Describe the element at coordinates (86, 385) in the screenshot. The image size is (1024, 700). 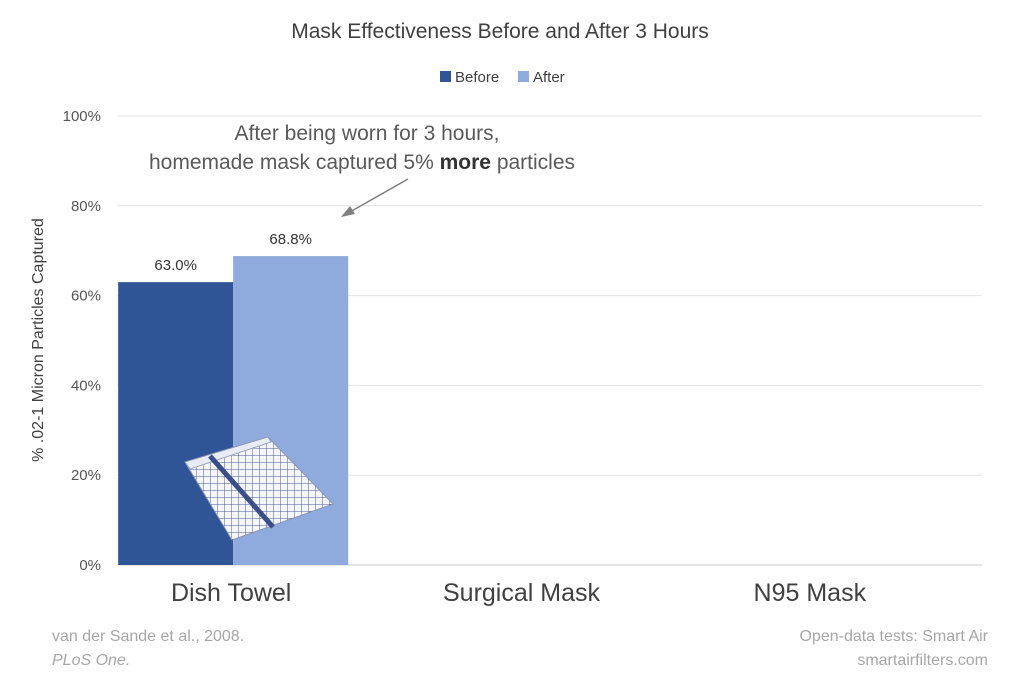
I see `y-tick-label-40: 40%` at that location.